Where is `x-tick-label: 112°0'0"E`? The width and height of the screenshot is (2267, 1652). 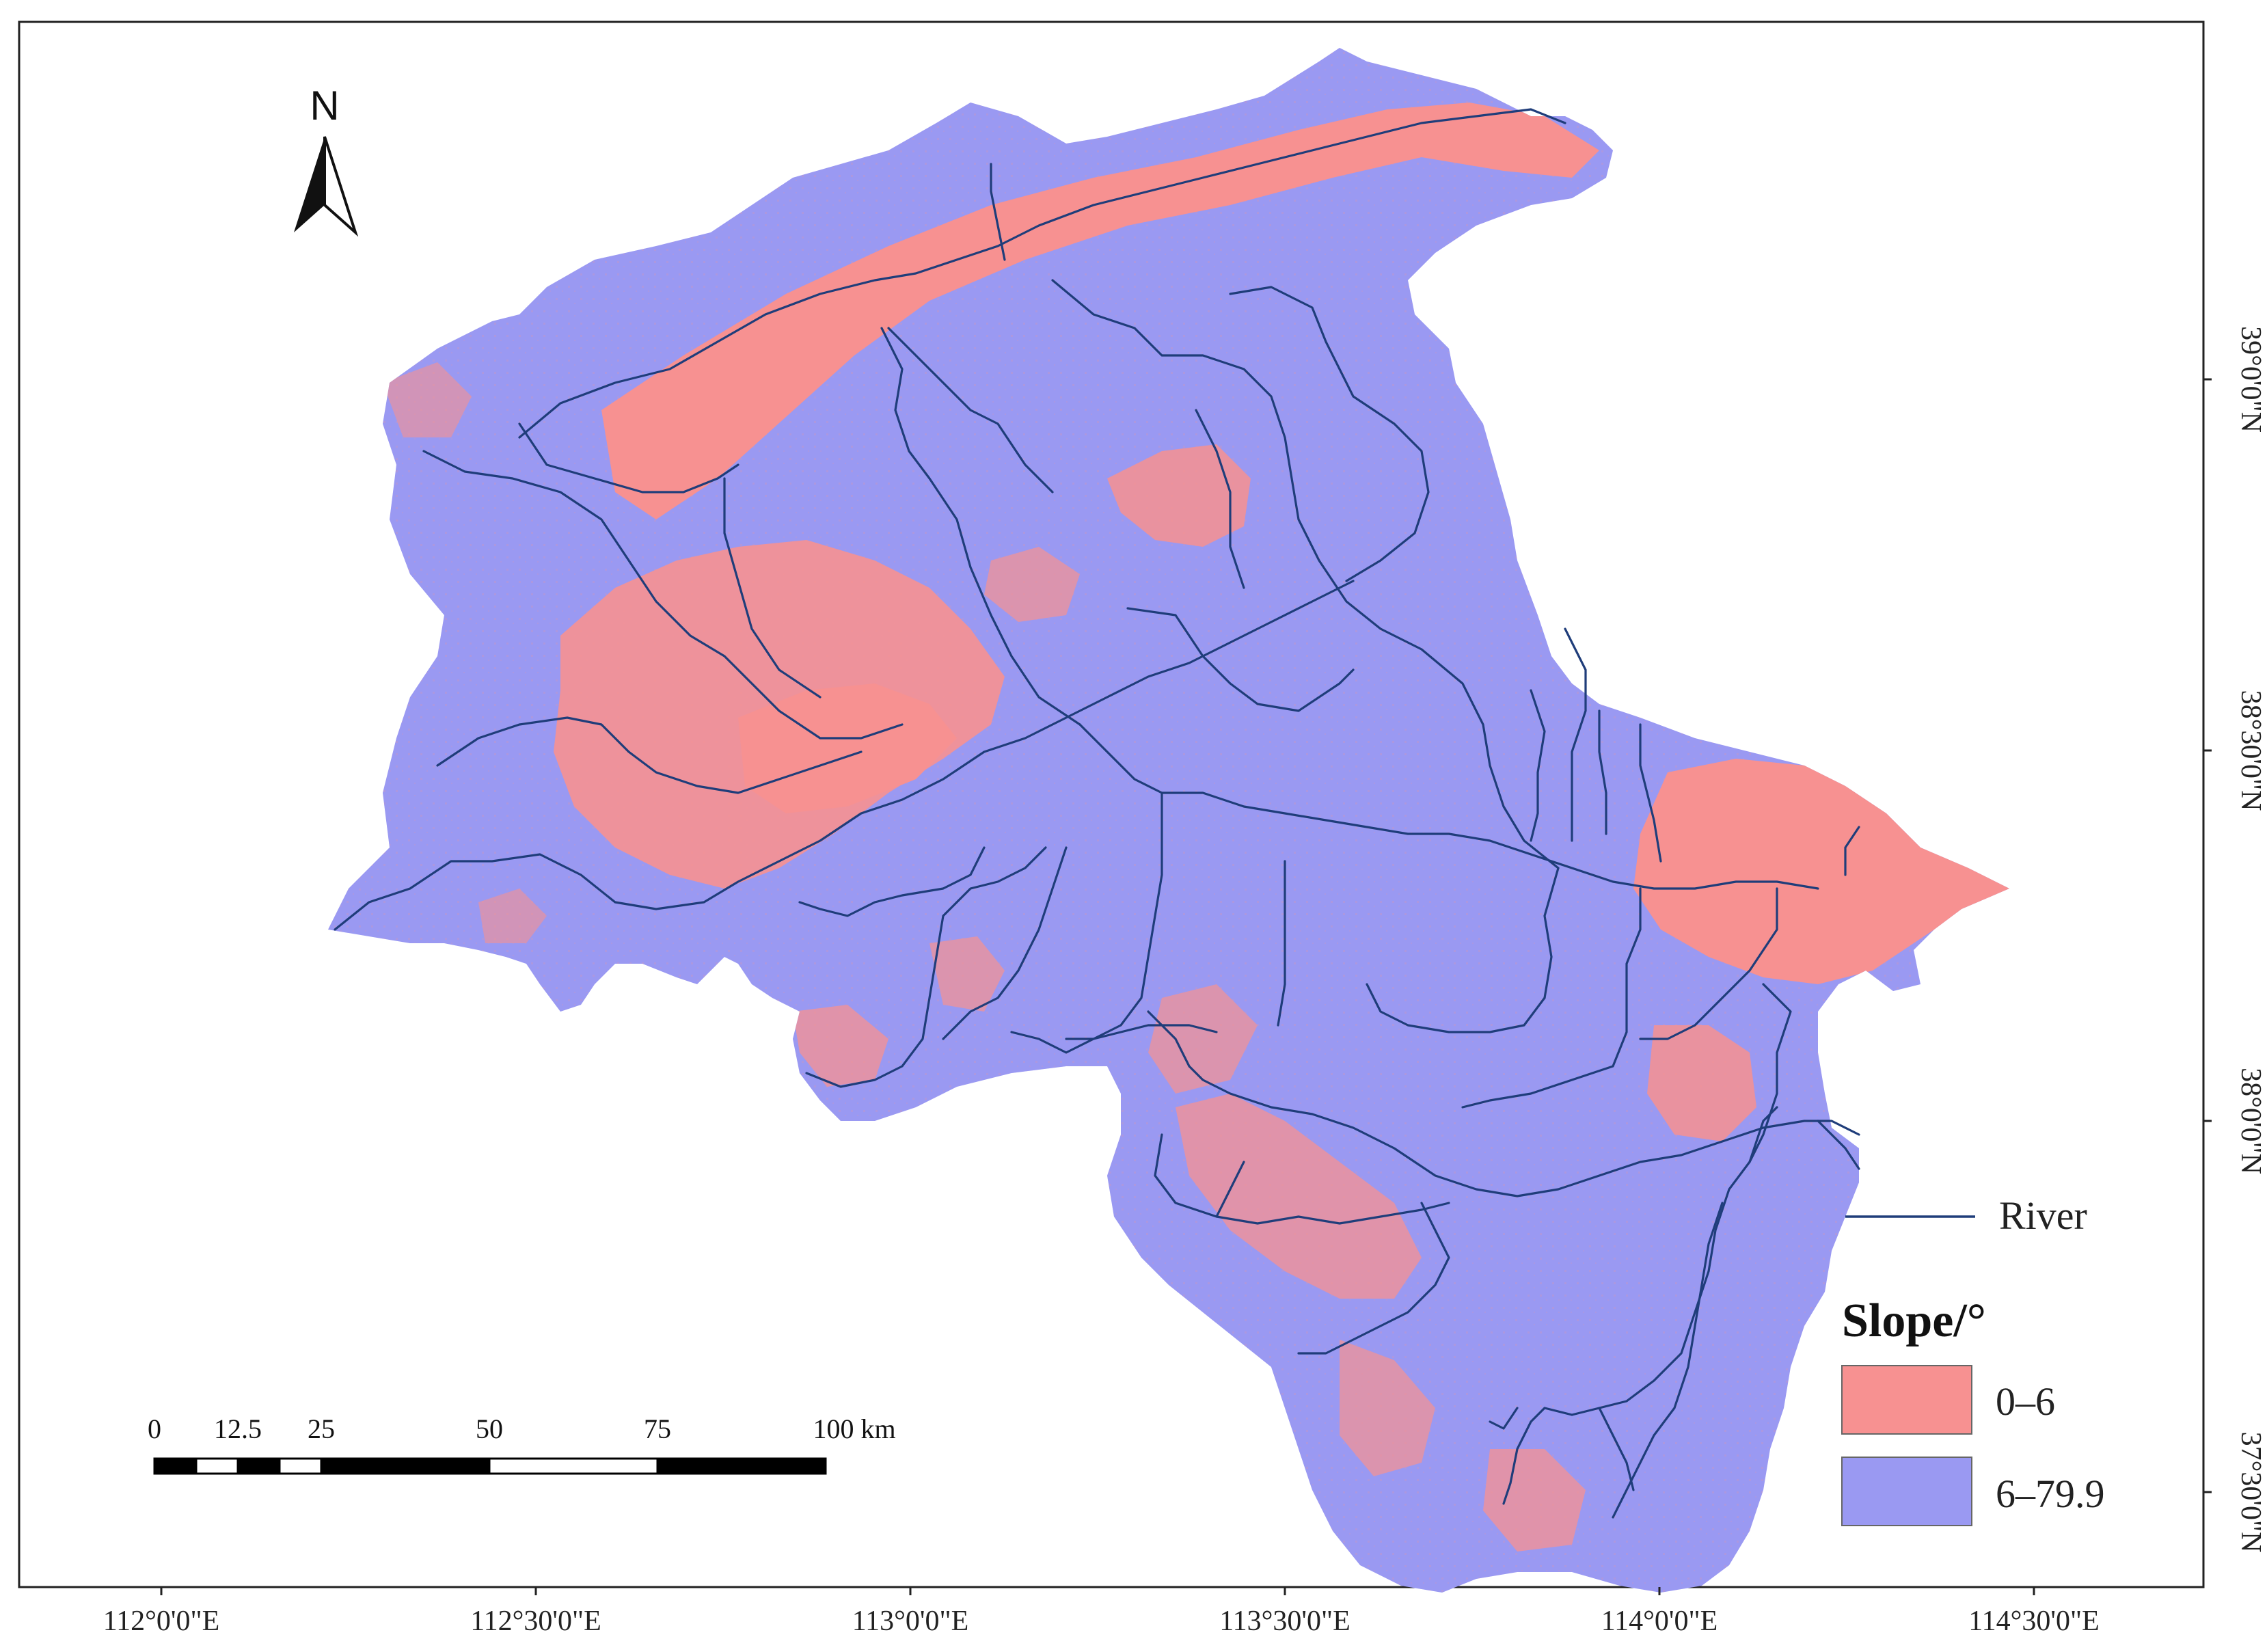 x-tick-label: 112°0'0"E is located at coordinates (161, 1621).